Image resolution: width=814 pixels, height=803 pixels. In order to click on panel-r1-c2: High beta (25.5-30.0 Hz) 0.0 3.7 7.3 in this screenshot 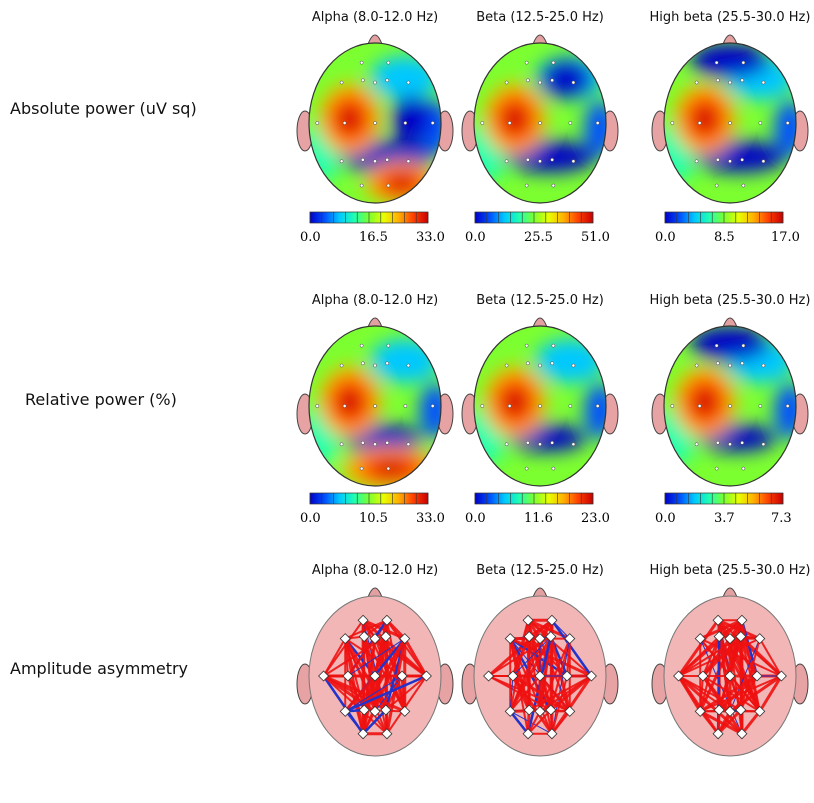, I will do `click(729, 413)`.